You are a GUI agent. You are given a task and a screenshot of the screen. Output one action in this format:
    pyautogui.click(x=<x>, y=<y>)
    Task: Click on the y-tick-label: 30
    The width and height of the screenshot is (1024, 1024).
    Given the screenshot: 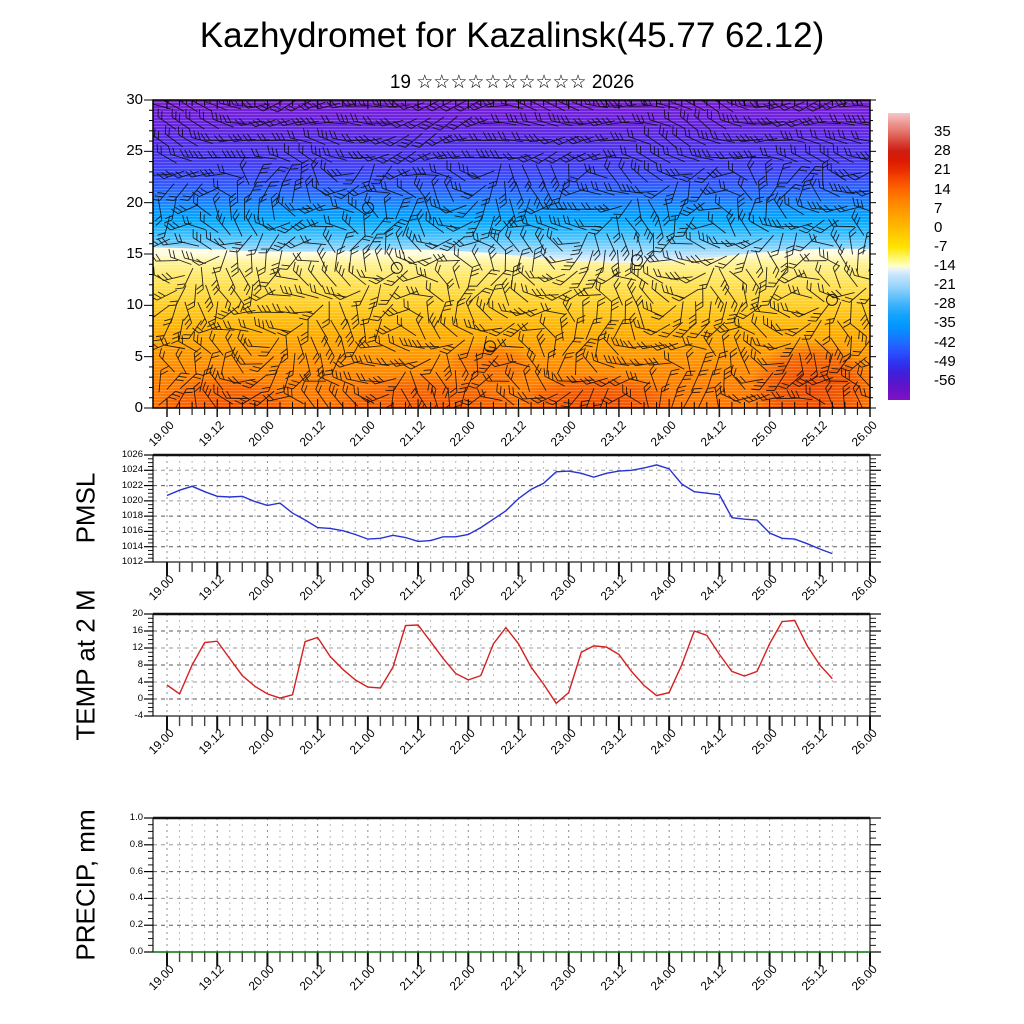 What is the action you would take?
    pyautogui.click(x=134, y=99)
    